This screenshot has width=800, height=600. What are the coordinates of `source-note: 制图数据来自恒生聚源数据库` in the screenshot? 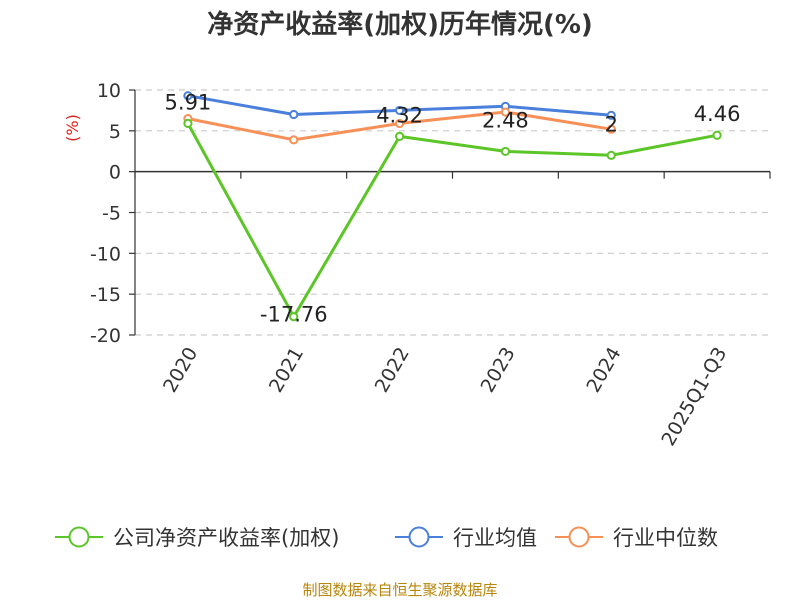 It's located at (399, 590).